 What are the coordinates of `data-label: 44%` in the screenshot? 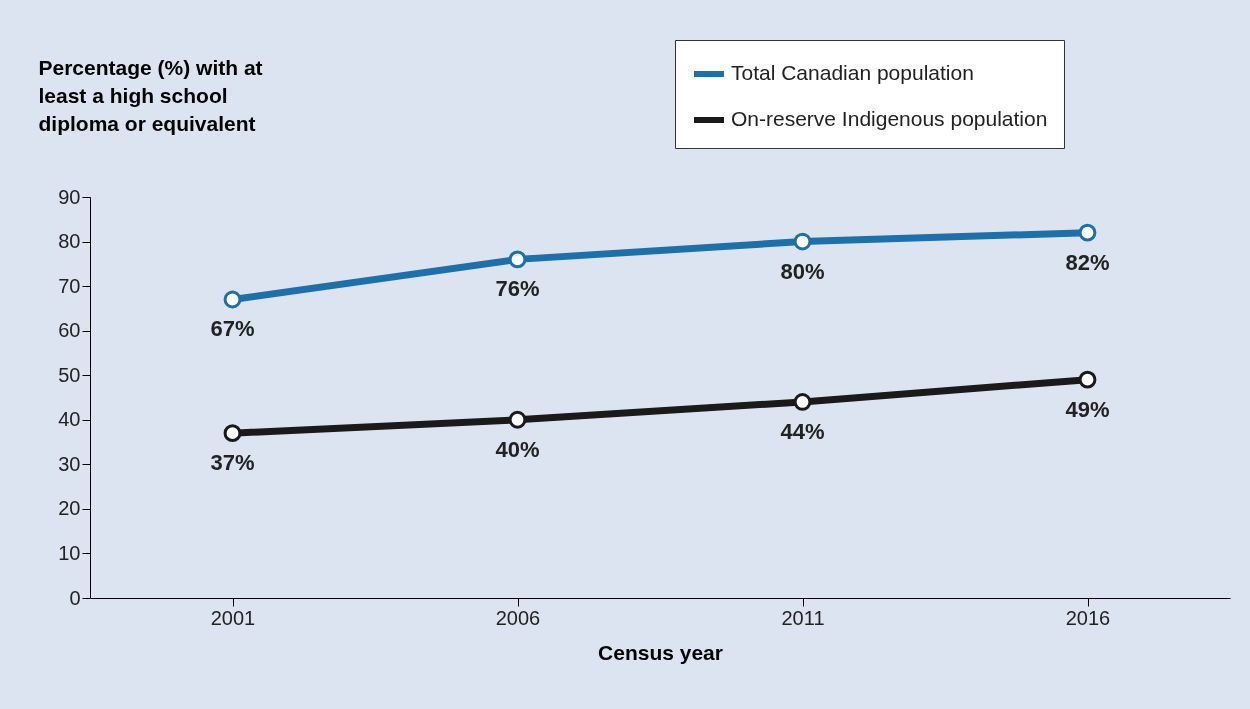 It's located at (802, 431).